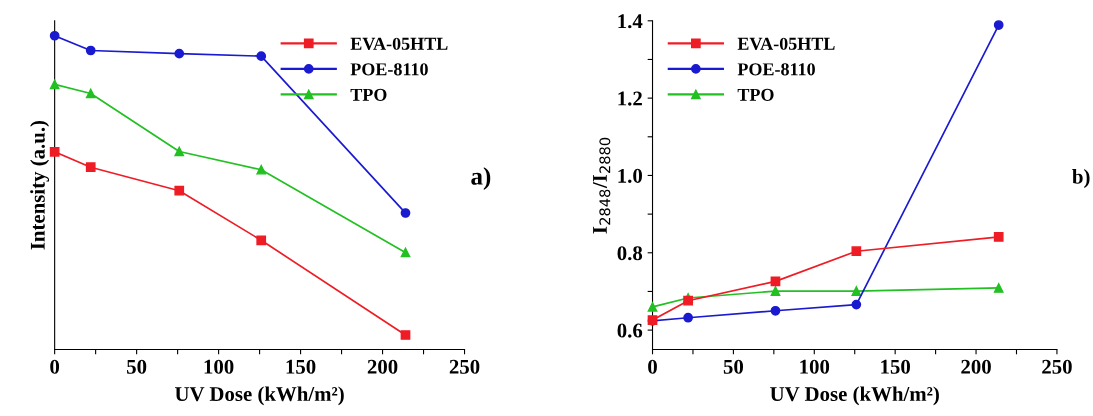 This screenshot has width=1093, height=416. Describe the element at coordinates (630, 253) in the screenshot. I see `y-tick-label: 0.8` at that location.